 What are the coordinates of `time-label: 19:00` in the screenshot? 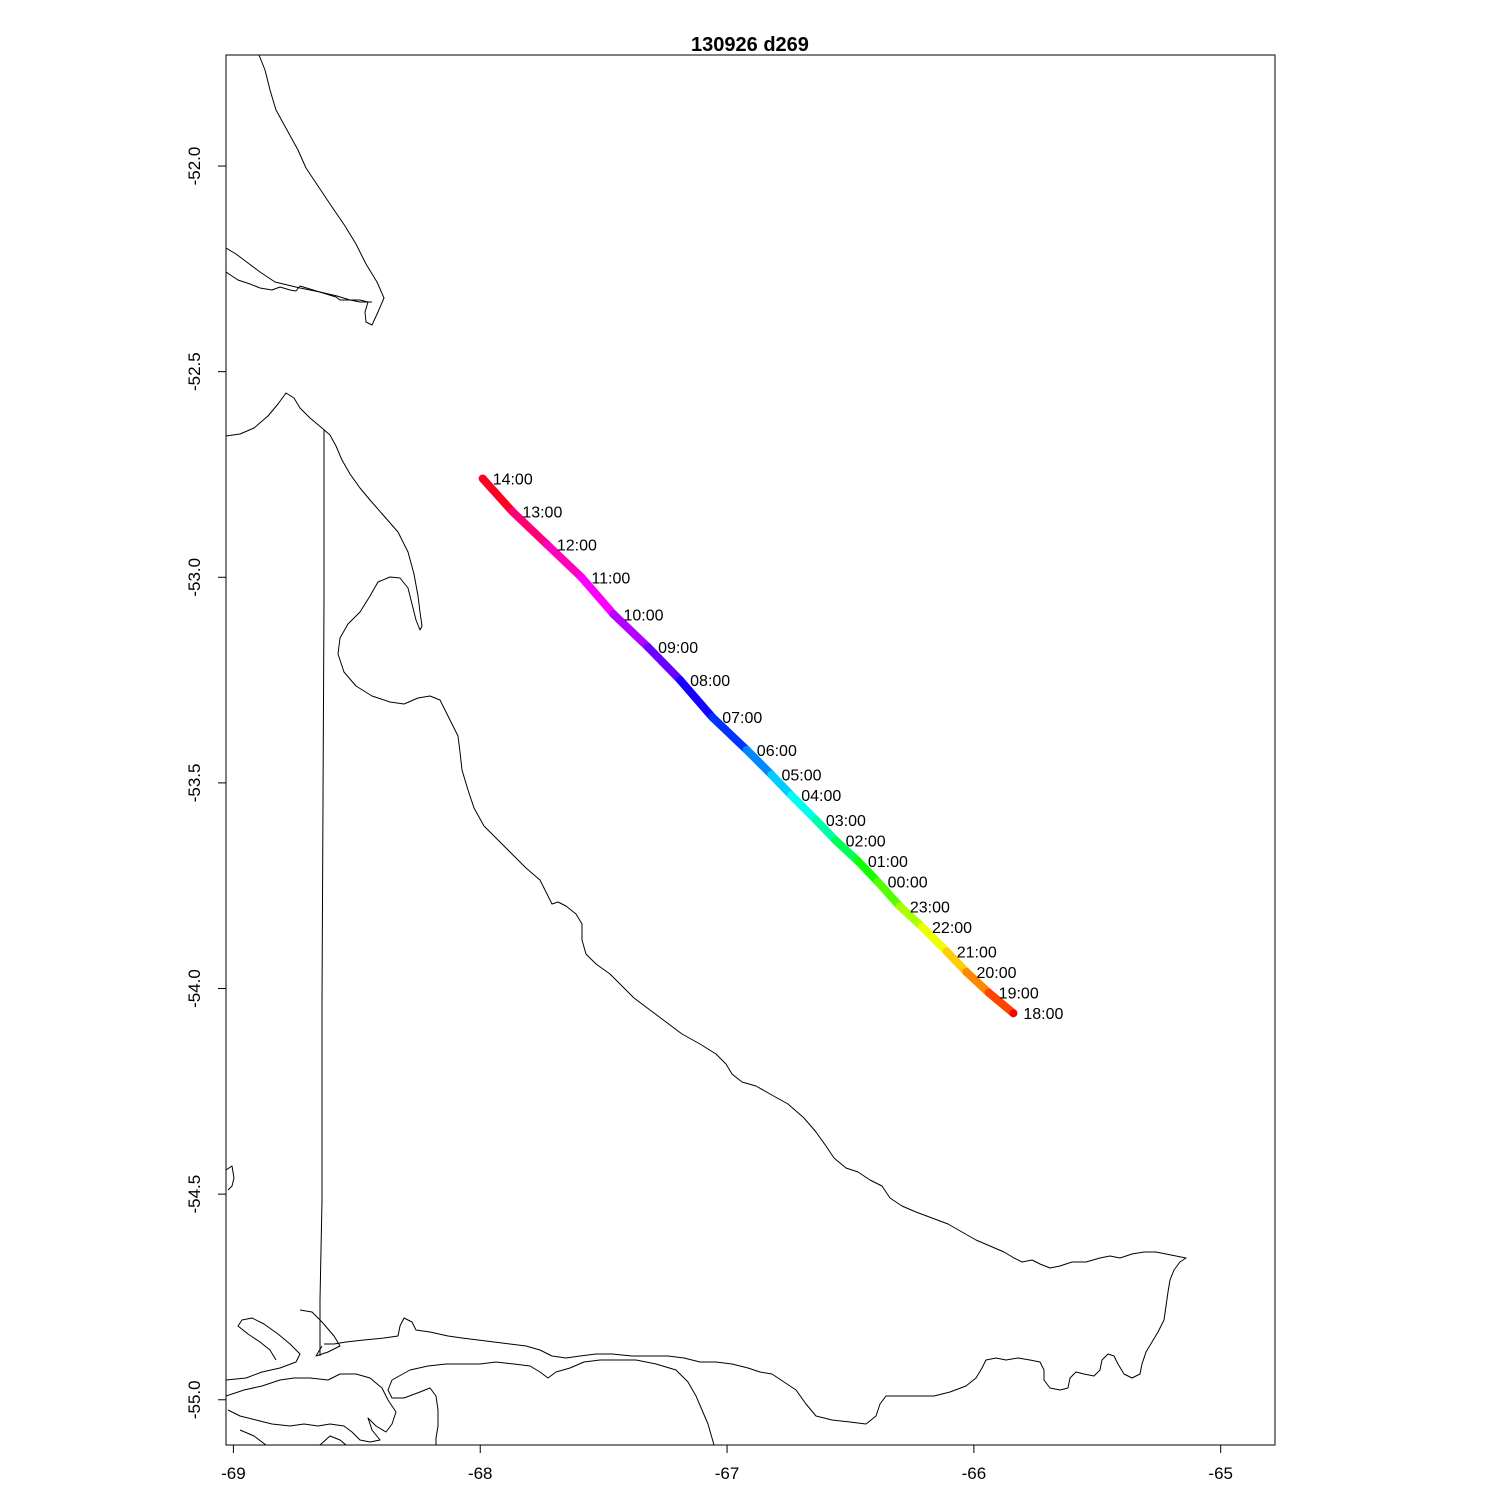 It's located at (1019, 994).